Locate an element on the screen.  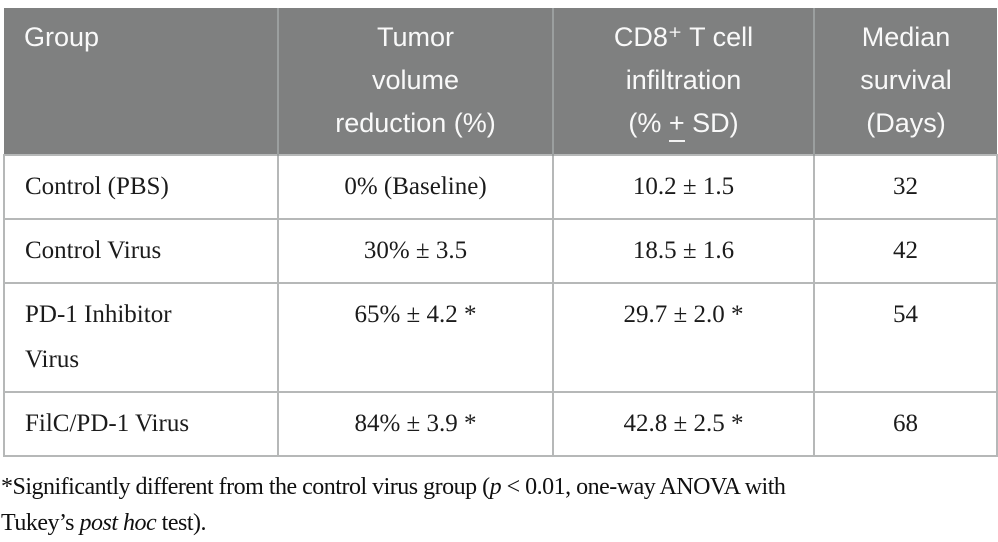
cell-median-survival: 68 is located at coordinates (905, 424).